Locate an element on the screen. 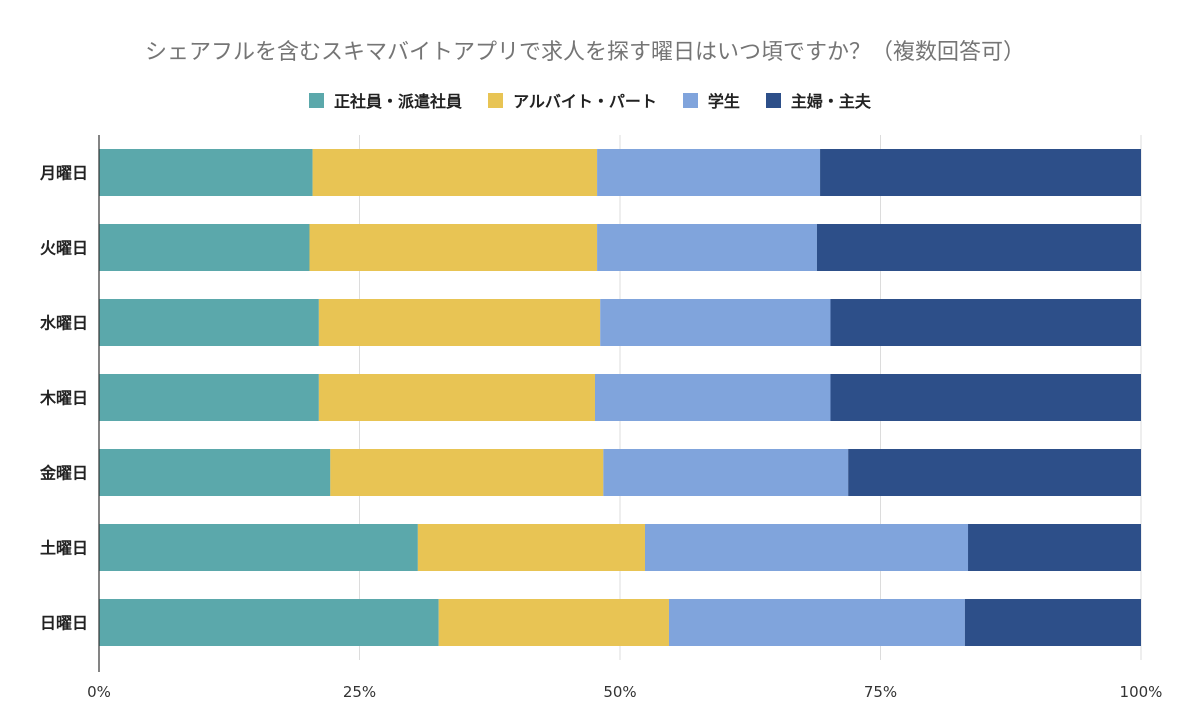  legend-item: アルバイト・パート is located at coordinates (572, 100).